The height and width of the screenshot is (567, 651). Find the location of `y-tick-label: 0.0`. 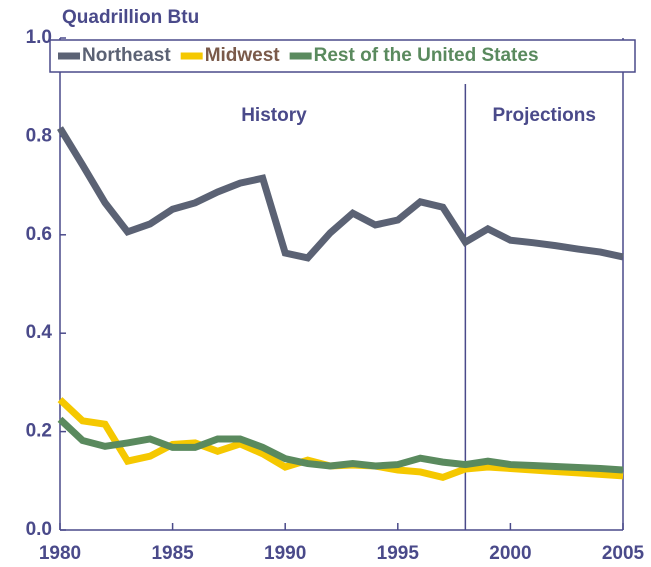

y-tick-label: 0.0 is located at coordinates (39, 529).